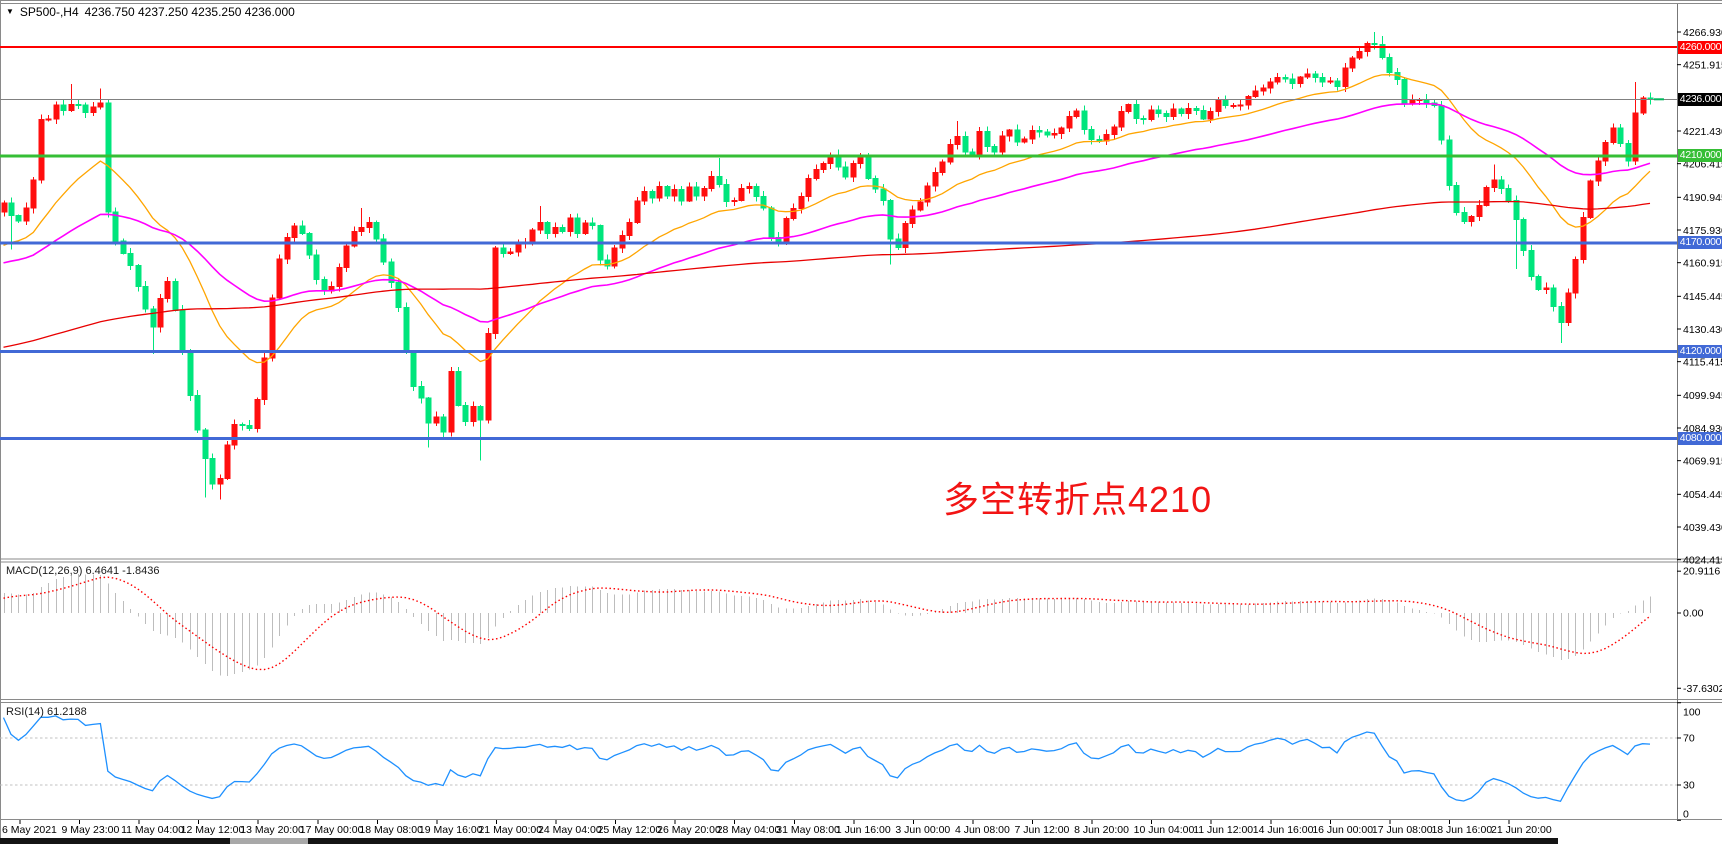 This screenshot has width=1722, height=844. What do you see at coordinates (269, 841) in the screenshot?
I see `scrollbar-thumb` at bounding box center [269, 841].